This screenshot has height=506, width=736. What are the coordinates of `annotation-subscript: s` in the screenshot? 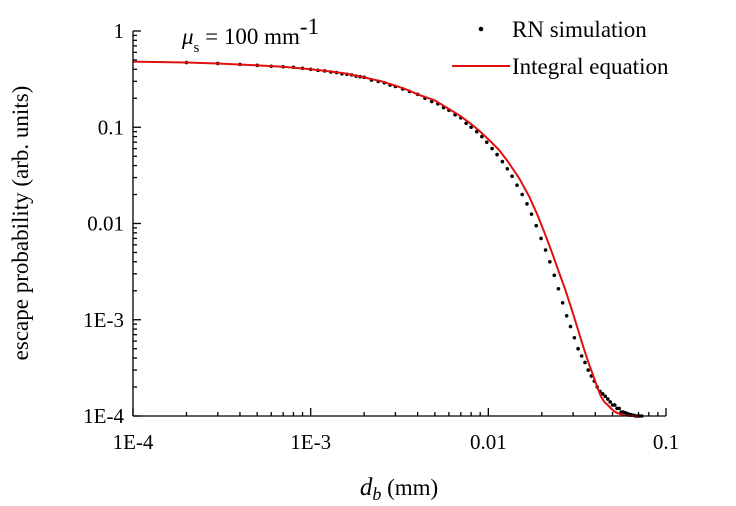 It's located at (197, 48).